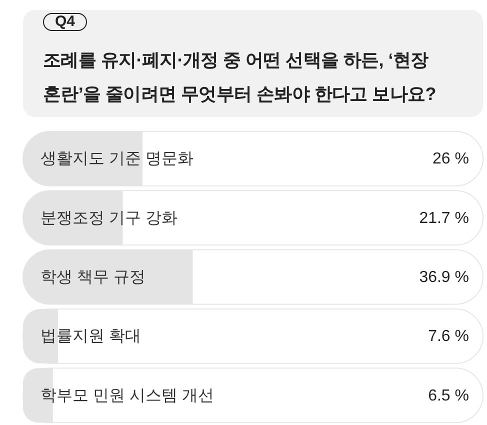 The height and width of the screenshot is (425, 487). What do you see at coordinates (450, 159) in the screenshot?
I see `data-label: 26 %` at bounding box center [450, 159].